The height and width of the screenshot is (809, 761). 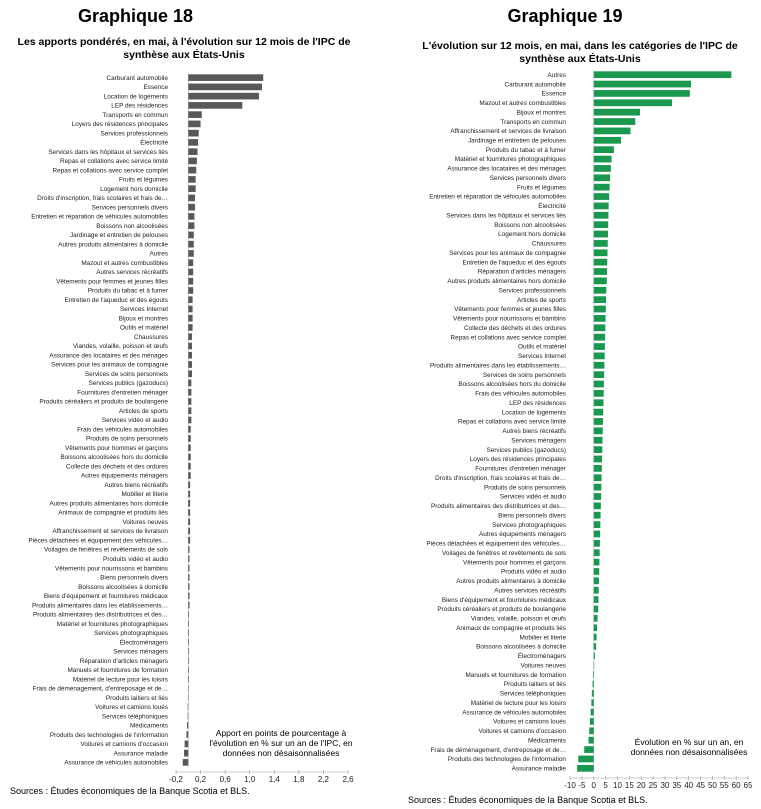 What do you see at coordinates (700, 785) in the screenshot?
I see `x-tick-label: 45` at bounding box center [700, 785].